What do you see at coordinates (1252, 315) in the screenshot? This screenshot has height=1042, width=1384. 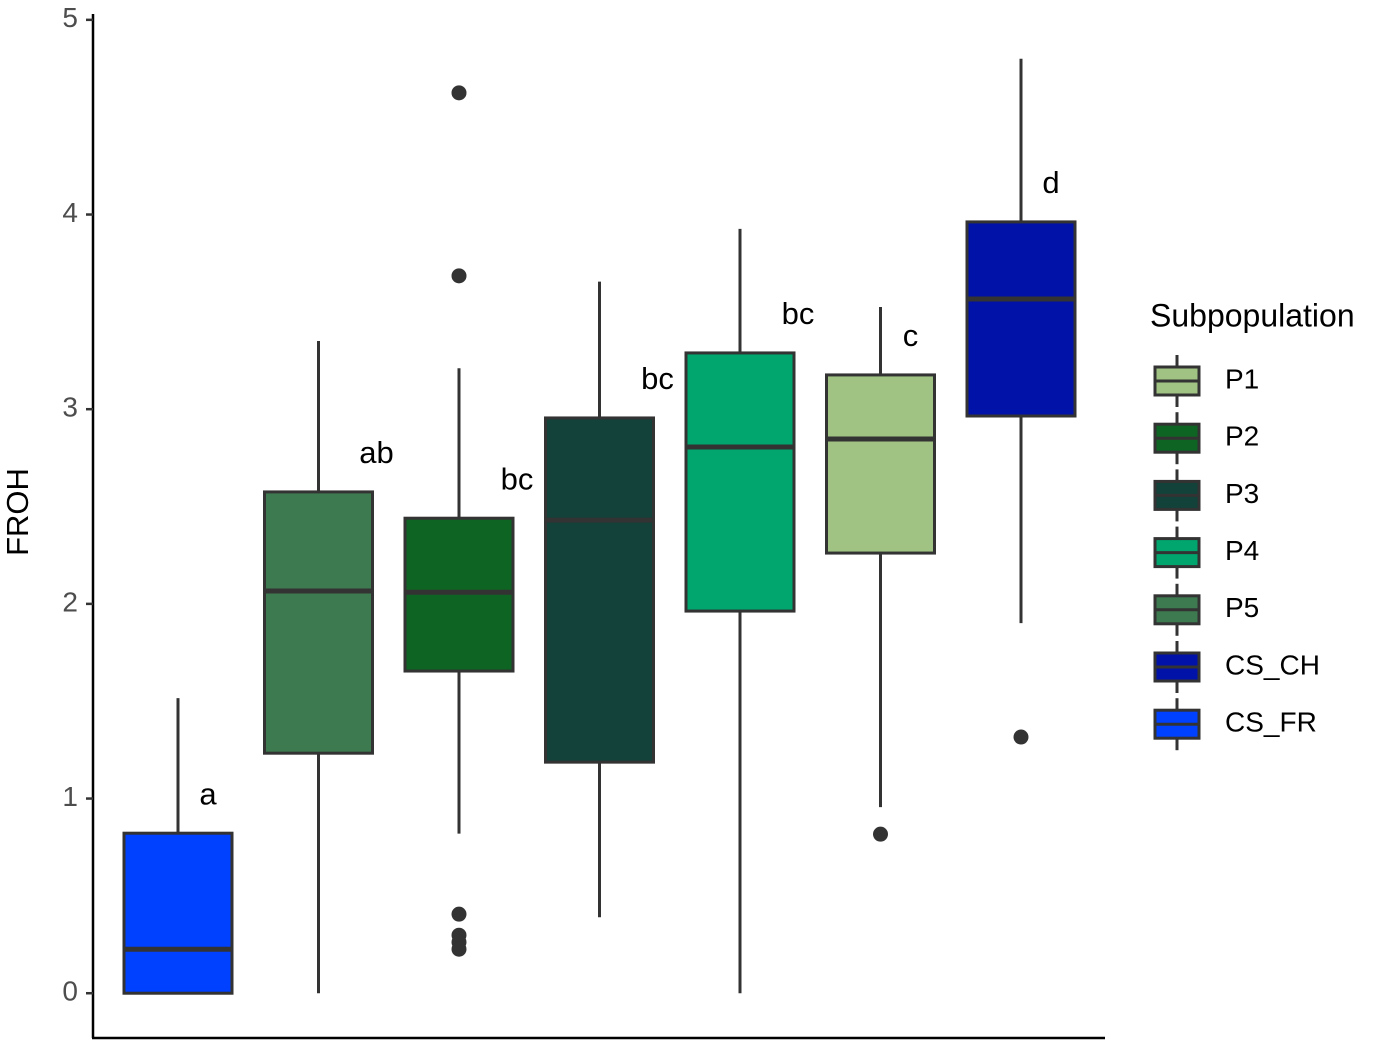 I see `legend-title: Subpopulation` at bounding box center [1252, 315].